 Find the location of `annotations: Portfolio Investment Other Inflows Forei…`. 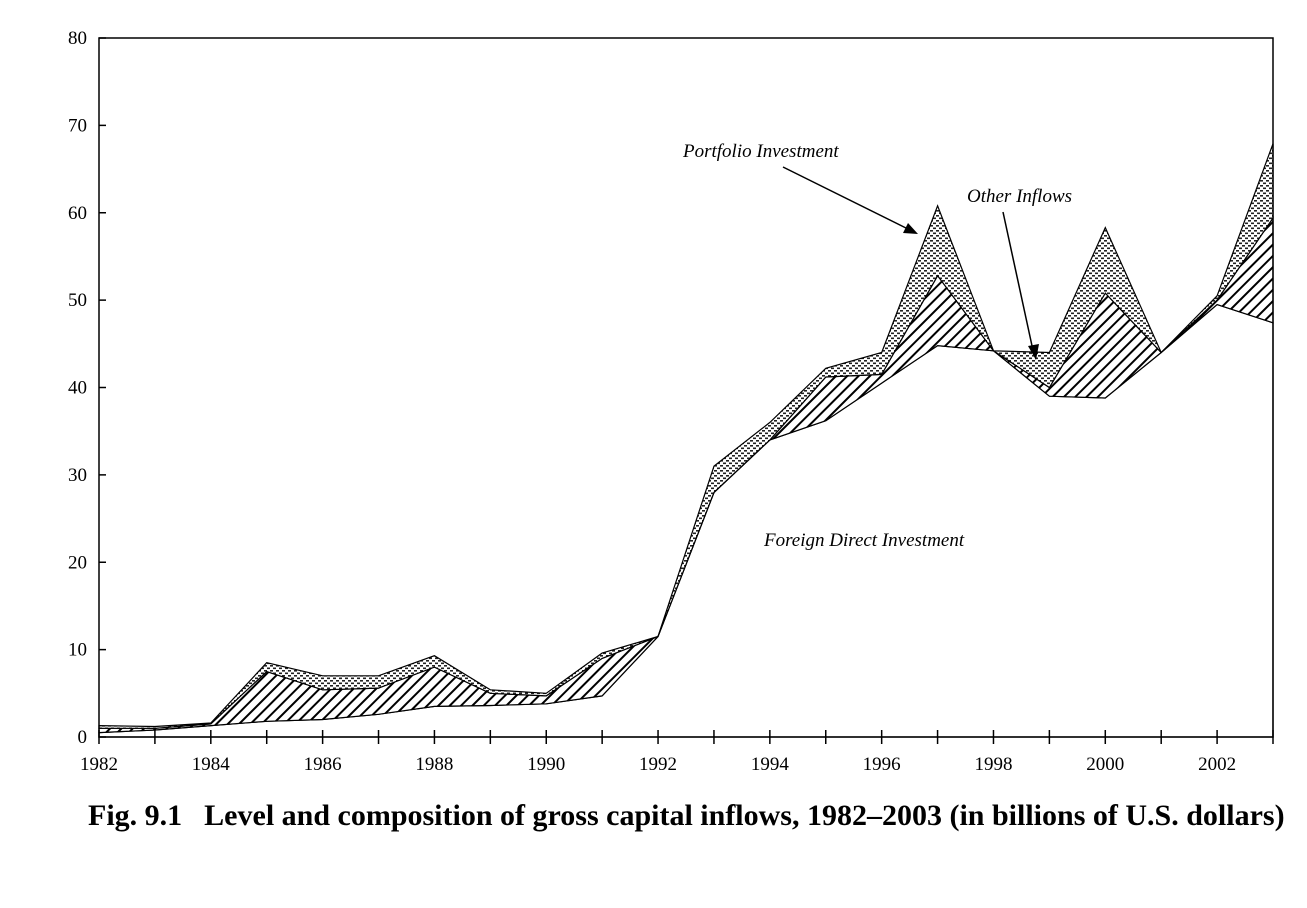

annotations: Portfolio Investment Other Inflows Forei… is located at coordinates (877, 346).